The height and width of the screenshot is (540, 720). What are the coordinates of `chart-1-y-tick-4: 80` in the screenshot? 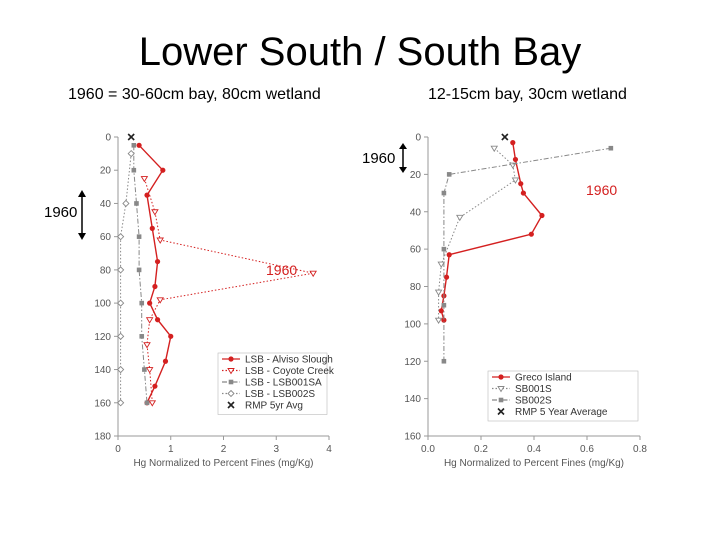 It's located at (416, 287).